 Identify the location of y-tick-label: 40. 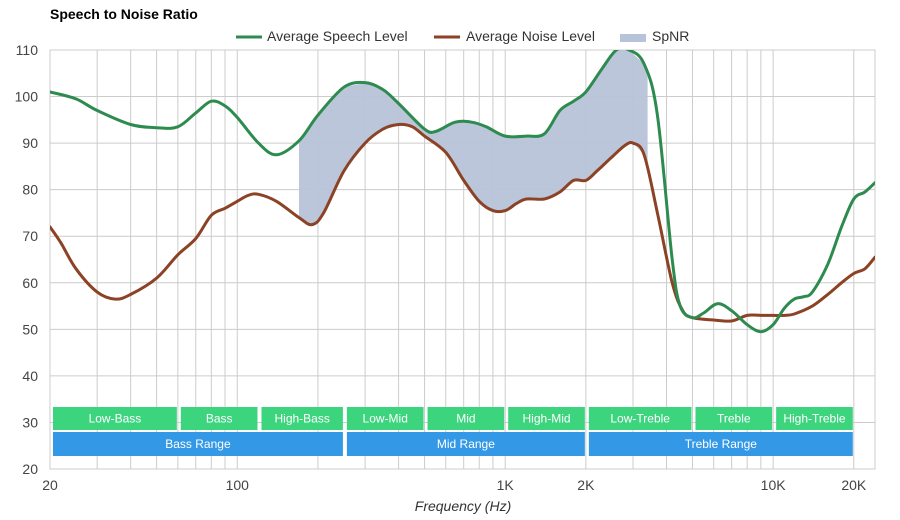
(30, 376).